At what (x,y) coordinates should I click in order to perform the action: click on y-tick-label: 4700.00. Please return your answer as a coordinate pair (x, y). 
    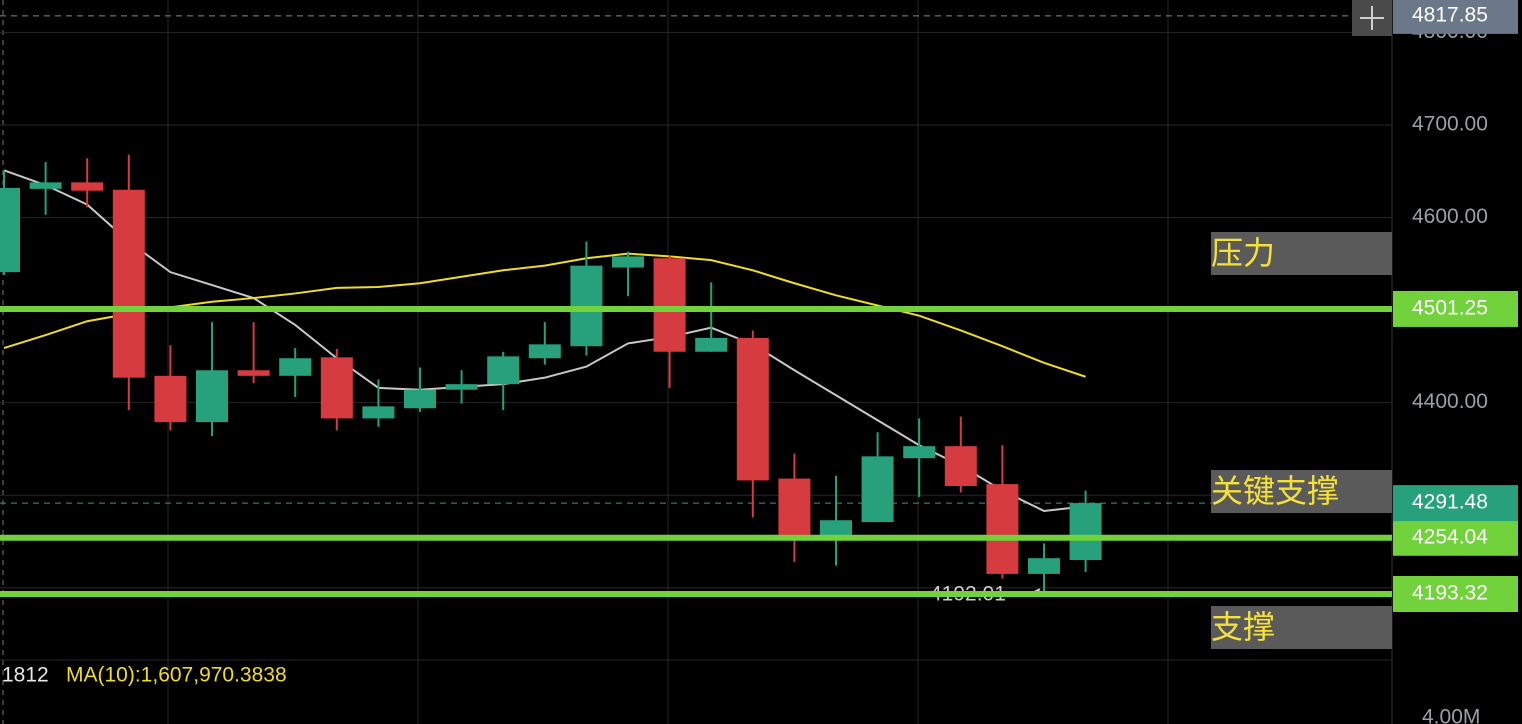
    Looking at the image, I should click on (1450, 124).